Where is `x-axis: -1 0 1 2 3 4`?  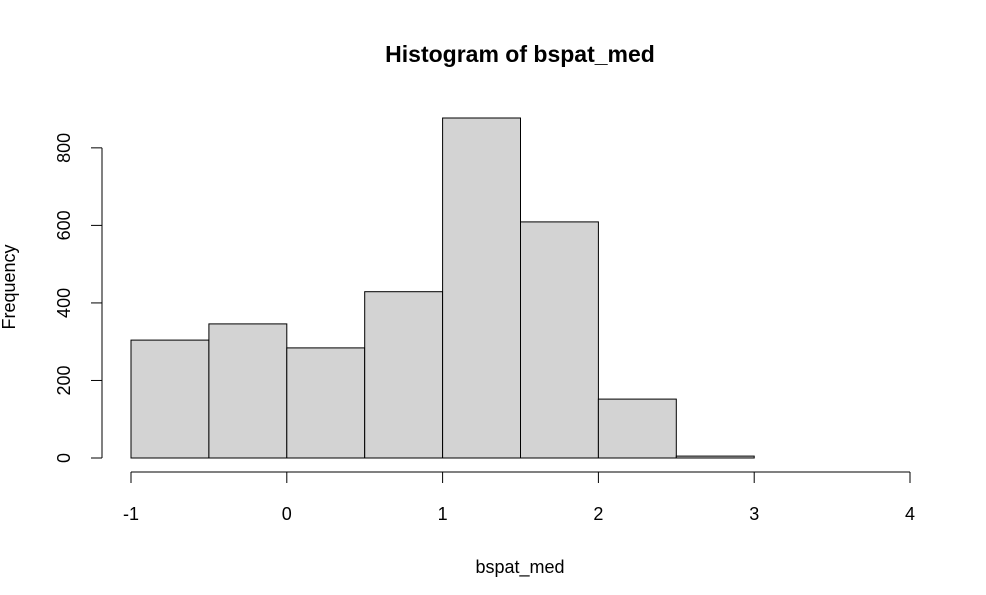 x-axis: -1 0 1 2 3 4 is located at coordinates (519, 497).